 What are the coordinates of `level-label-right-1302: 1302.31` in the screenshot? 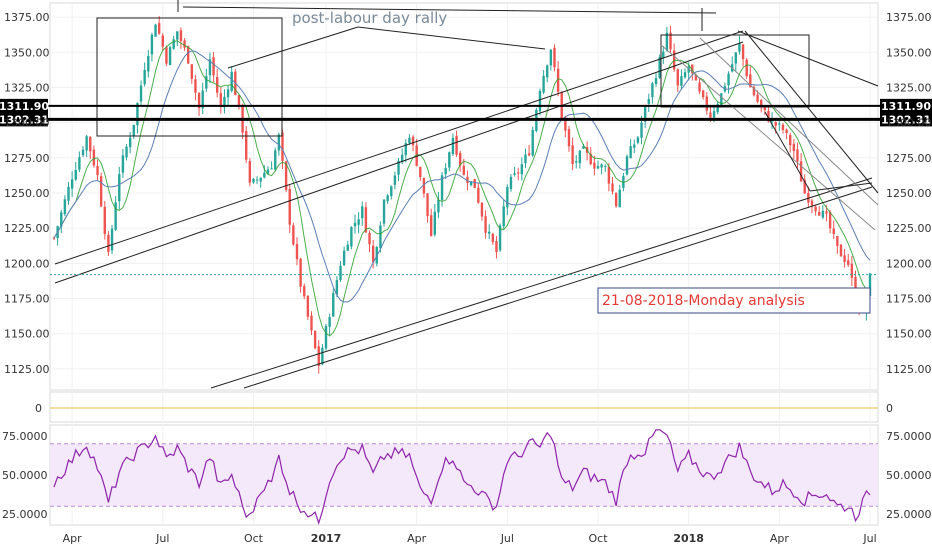 It's located at (906, 119).